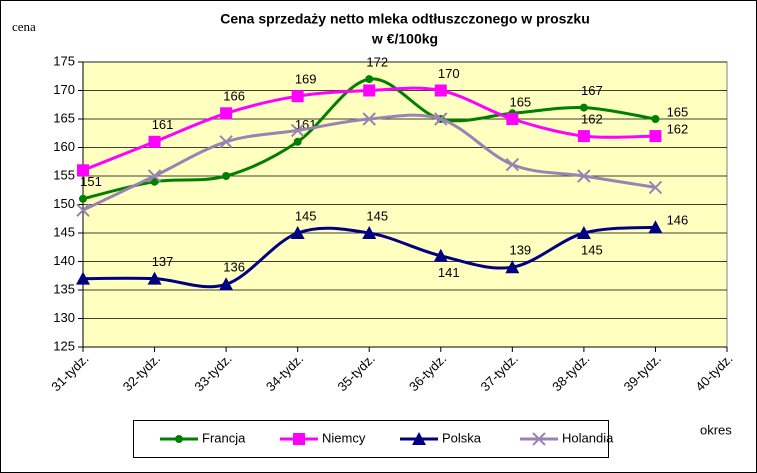 This screenshot has width=757, height=473. I want to click on data-label: 136, so click(234, 267).